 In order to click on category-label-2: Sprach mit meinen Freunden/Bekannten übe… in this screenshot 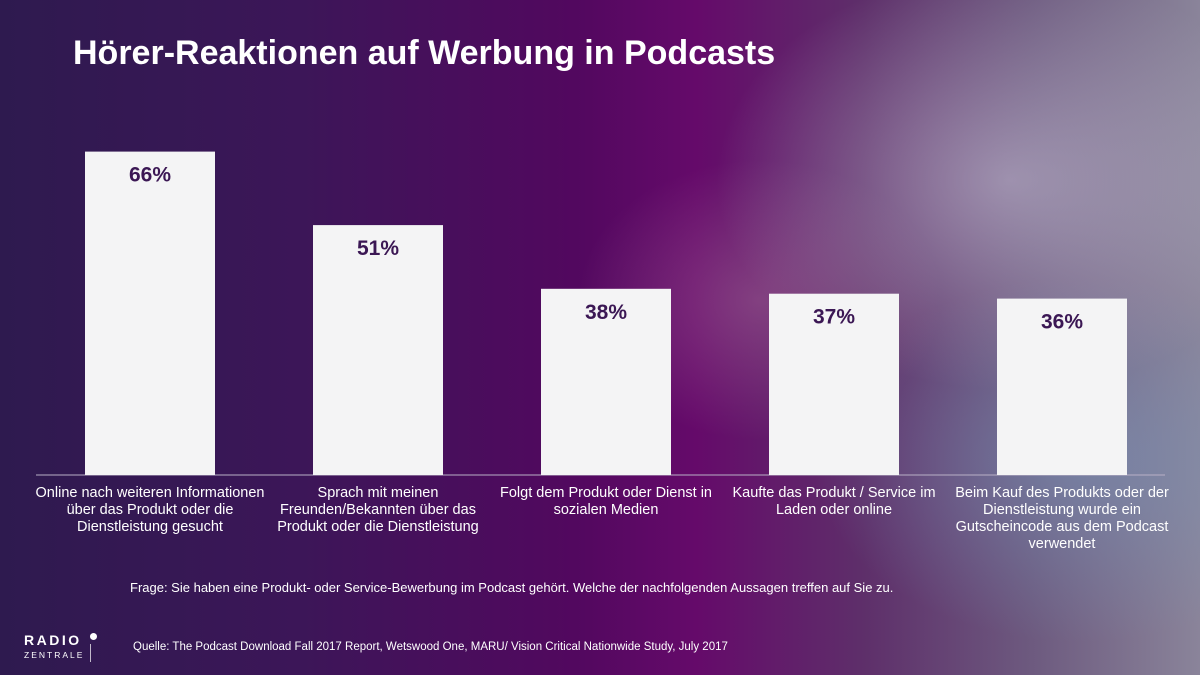, I will do `click(378, 510)`.